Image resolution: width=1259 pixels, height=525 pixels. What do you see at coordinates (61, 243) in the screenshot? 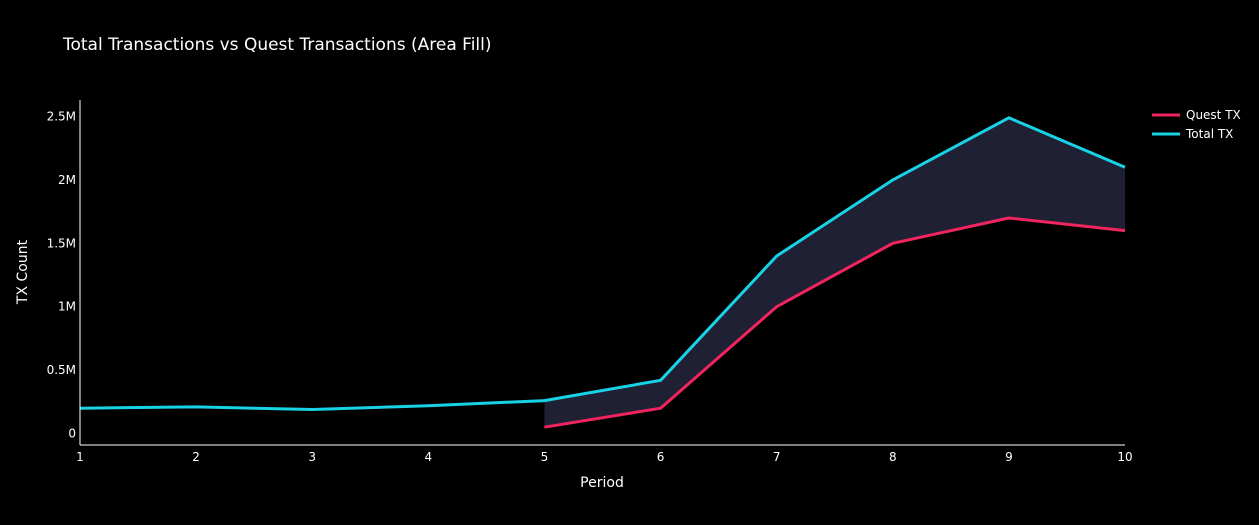
I see `y-tick-label: 1.5M` at bounding box center [61, 243].